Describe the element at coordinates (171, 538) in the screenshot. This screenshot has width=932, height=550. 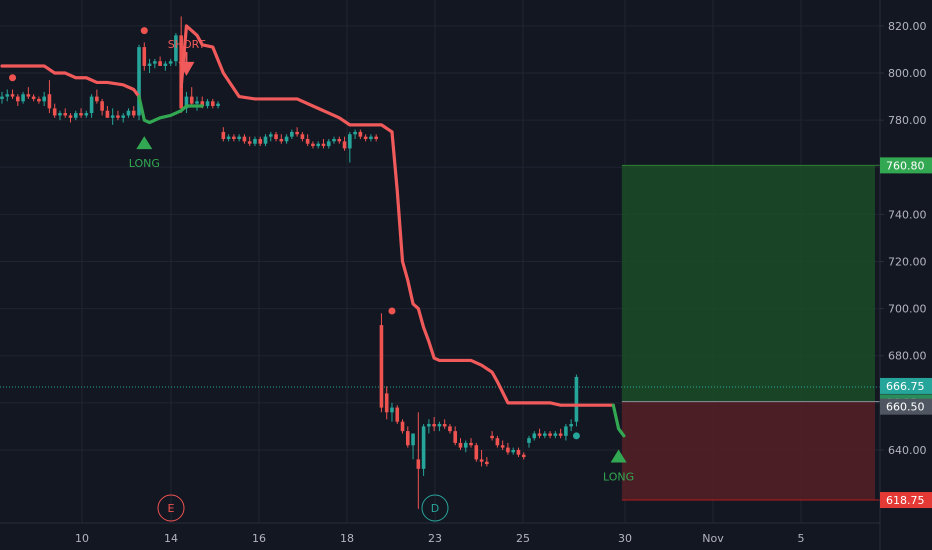
I see `time-tick-label: 14` at that location.